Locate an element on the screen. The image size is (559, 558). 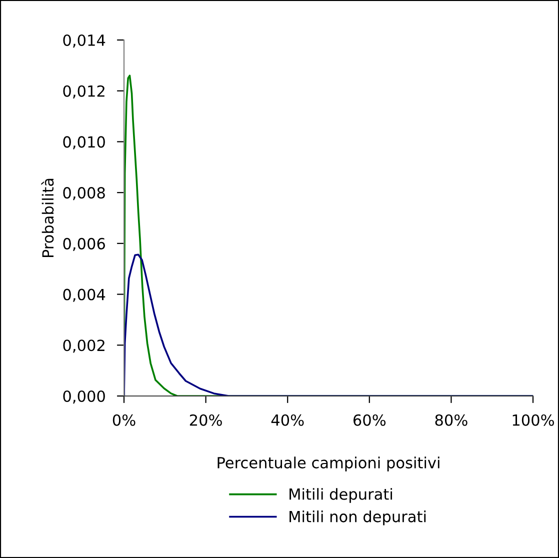
x-tick-label: 0% is located at coordinates (124, 420).